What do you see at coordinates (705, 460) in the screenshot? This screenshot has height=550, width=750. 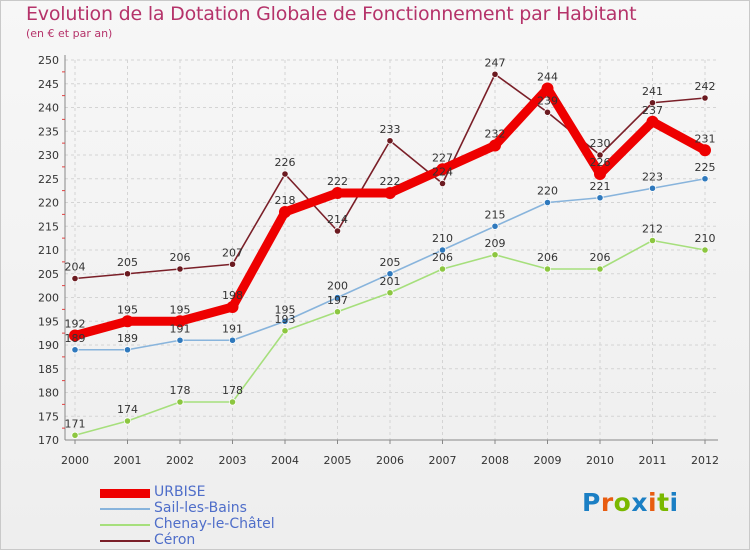 I see `x-tick-label: 2012` at bounding box center [705, 460].